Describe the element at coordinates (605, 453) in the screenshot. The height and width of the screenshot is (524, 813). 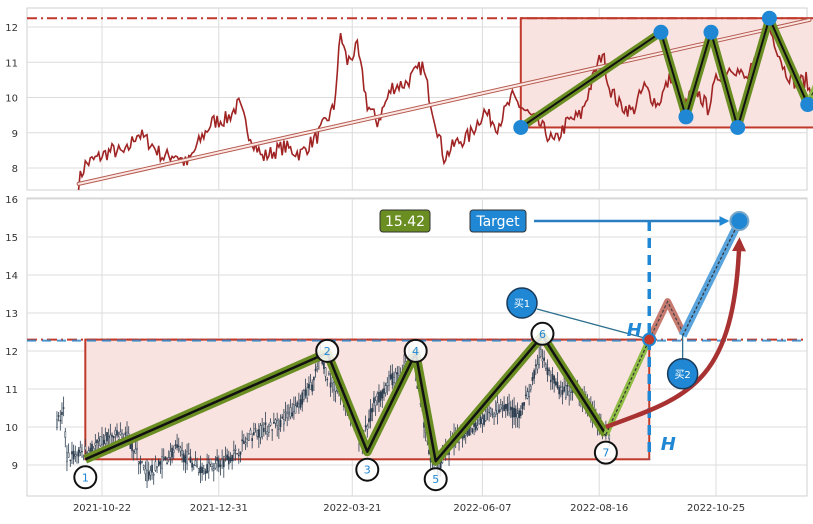
I see `pattern-point-label: 7` at that location.